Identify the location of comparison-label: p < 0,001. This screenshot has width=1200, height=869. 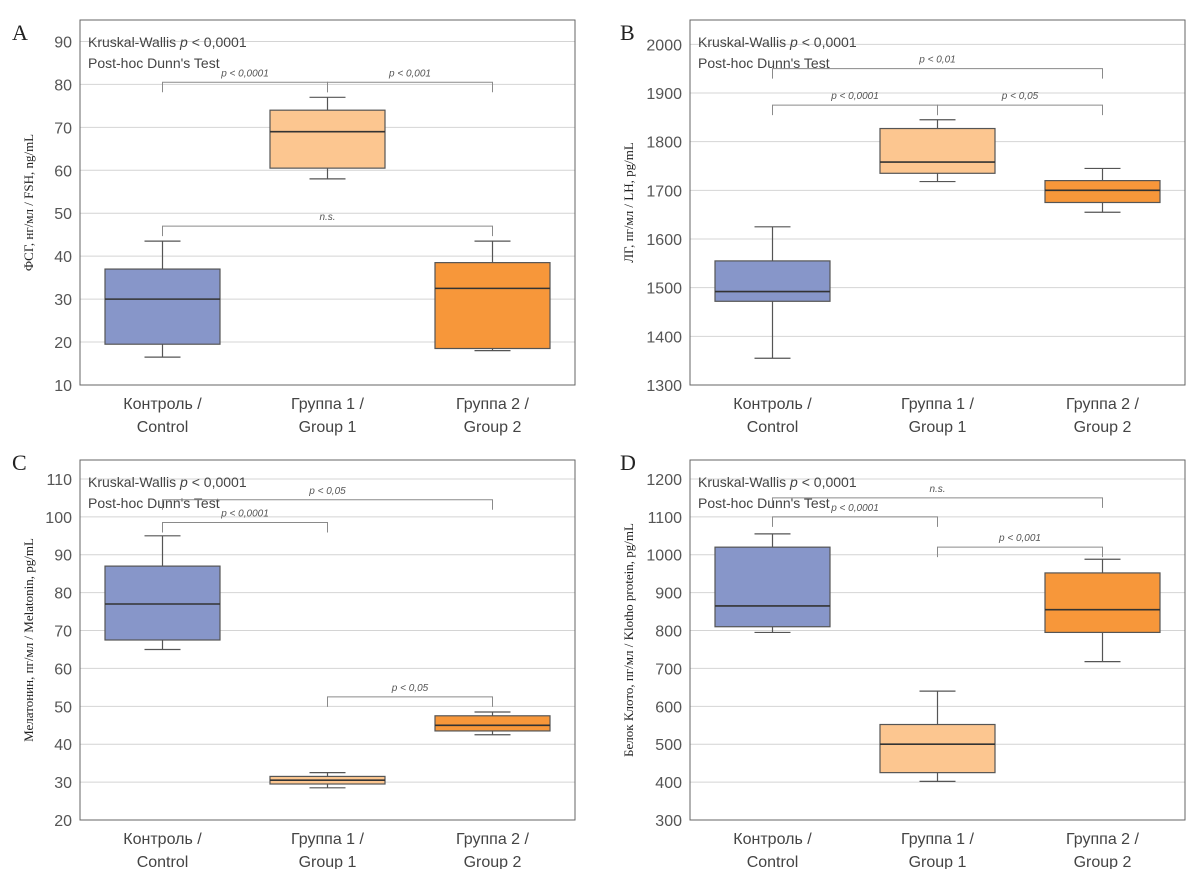
(1019, 538).